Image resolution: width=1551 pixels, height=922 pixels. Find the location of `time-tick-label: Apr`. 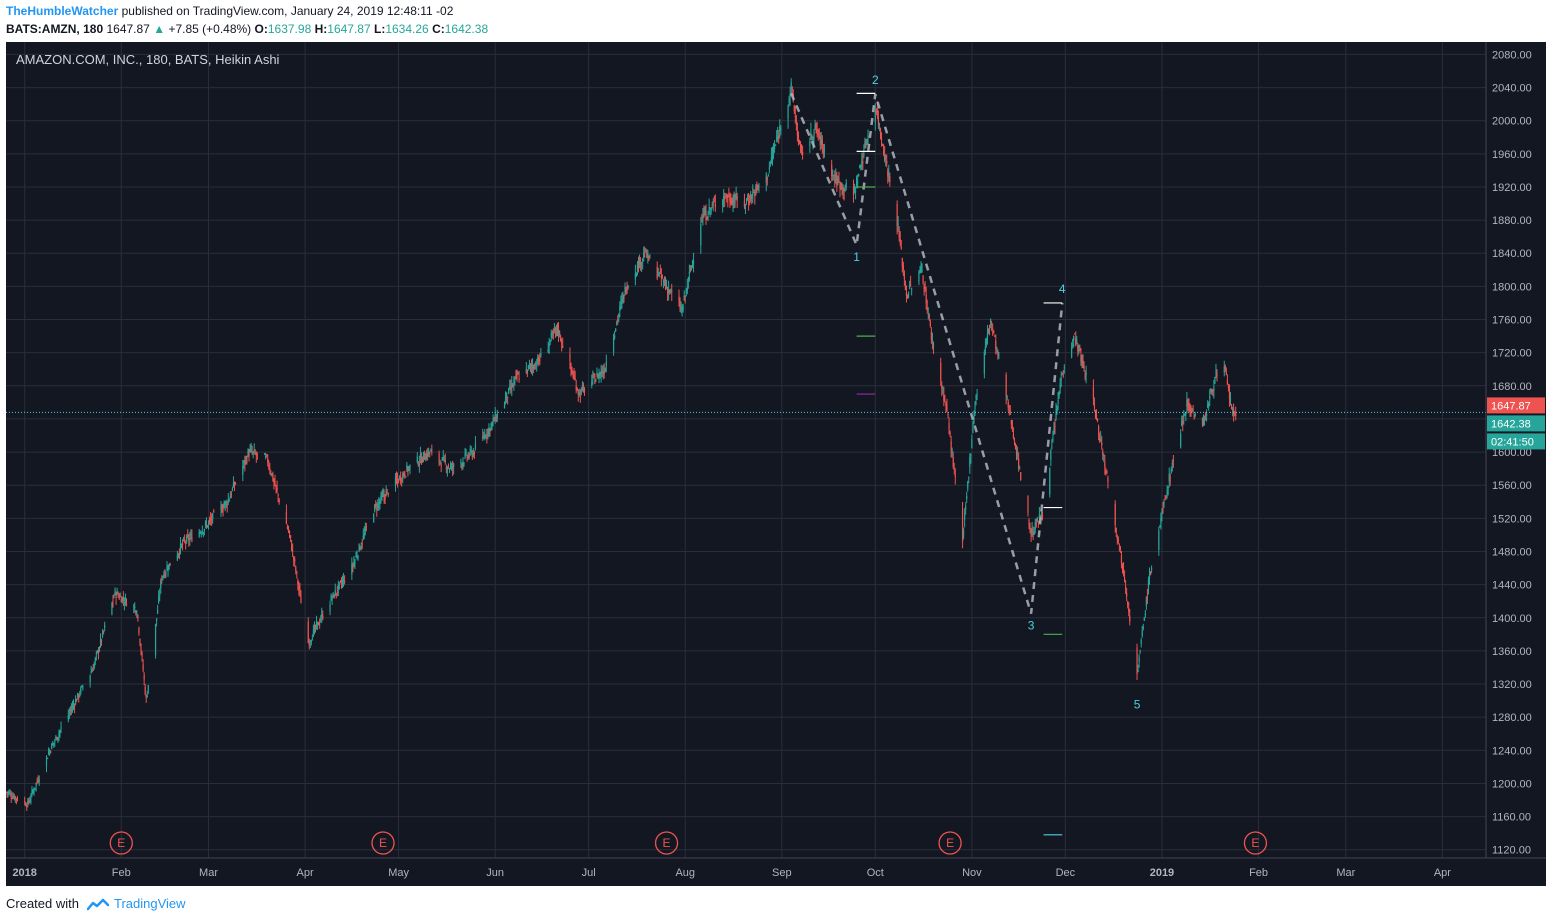

time-tick-label: Apr is located at coordinates (1442, 873).